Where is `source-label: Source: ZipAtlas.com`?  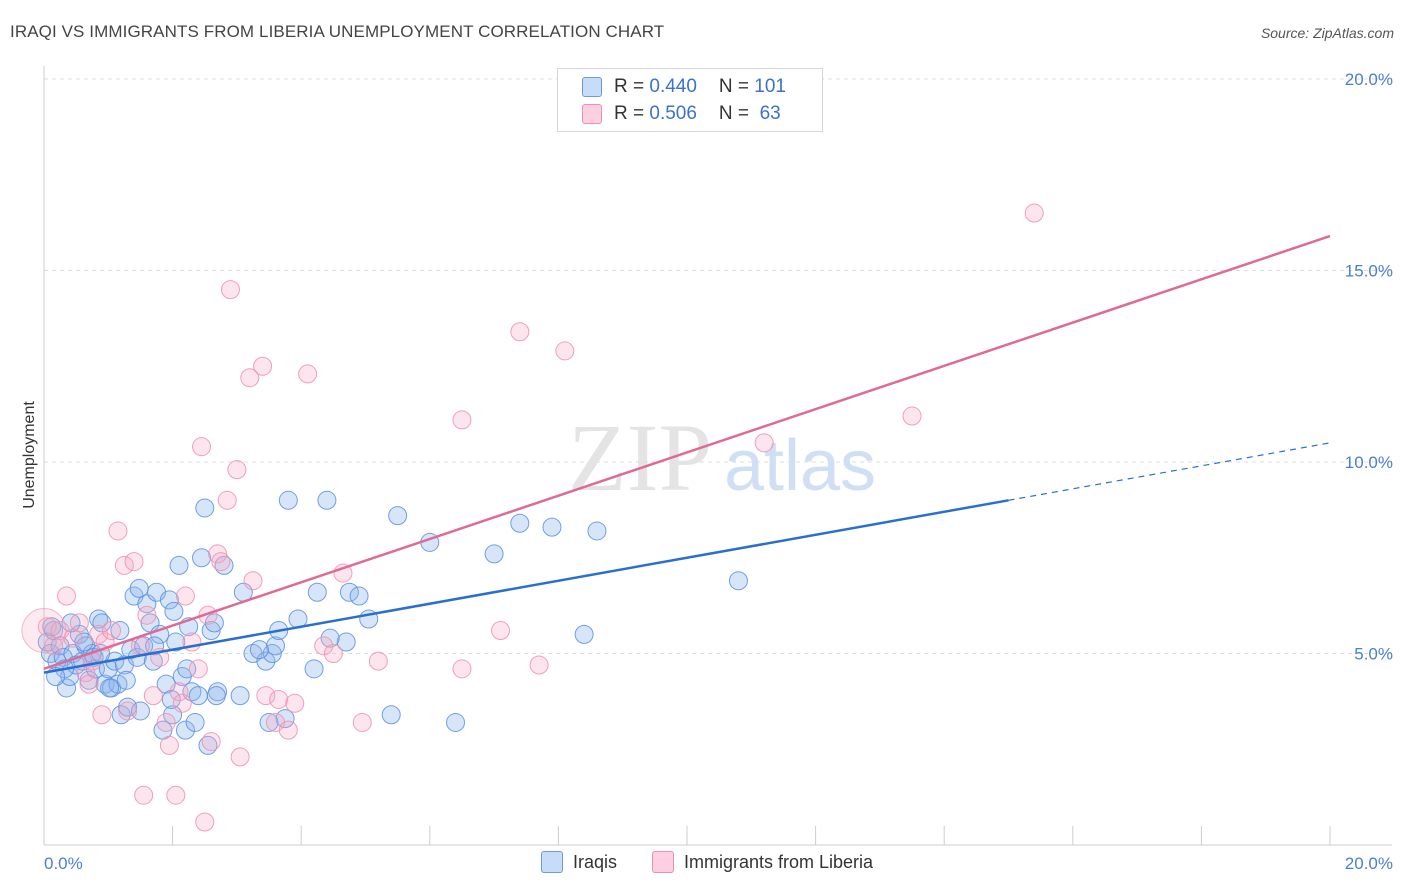
source-label: Source: ZipAtlas.com is located at coordinates (1327, 33).